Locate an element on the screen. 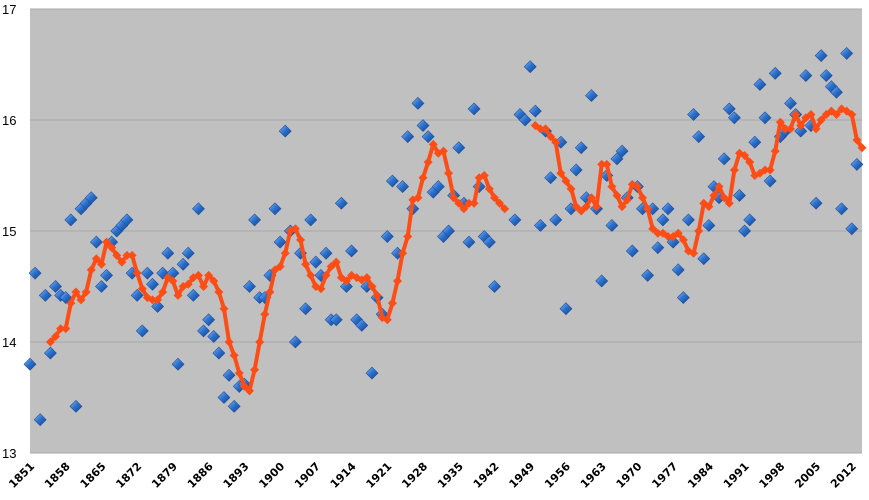  x-tick-label: 1907 is located at coordinates (307, 475).